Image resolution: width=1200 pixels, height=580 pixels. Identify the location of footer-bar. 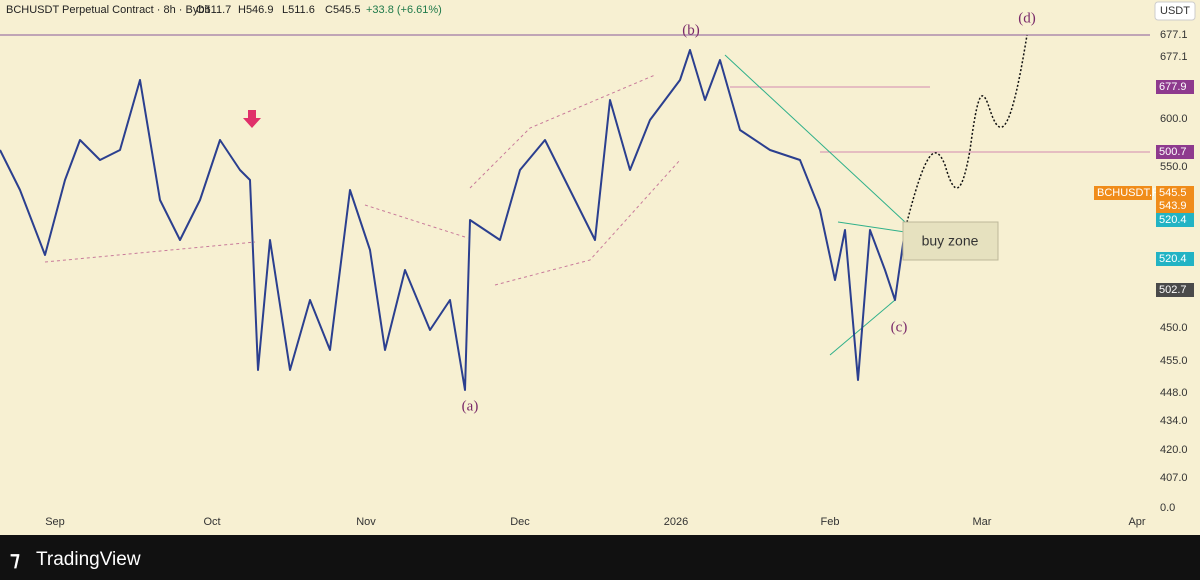
(600, 557).